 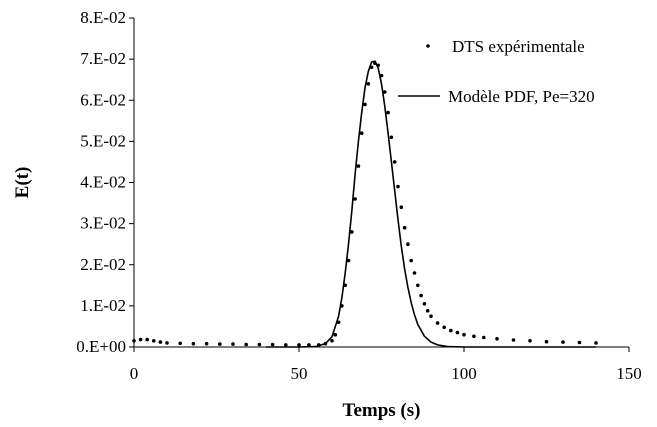 What do you see at coordinates (103, 58) in the screenshot?
I see `y-tick-label: 7.E-02` at bounding box center [103, 58].